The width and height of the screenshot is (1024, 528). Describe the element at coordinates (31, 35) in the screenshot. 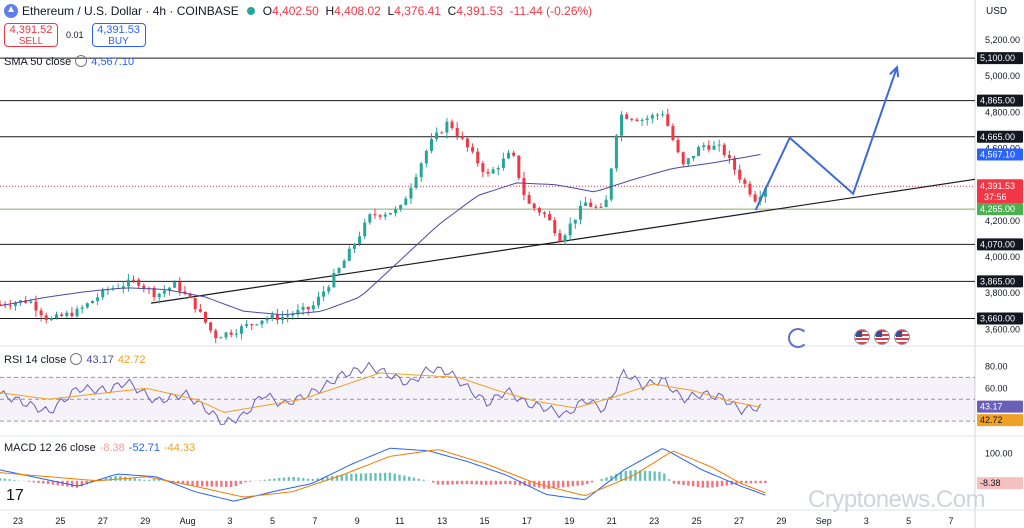

I see `sell-button: 4,391.52 SELL` at that location.